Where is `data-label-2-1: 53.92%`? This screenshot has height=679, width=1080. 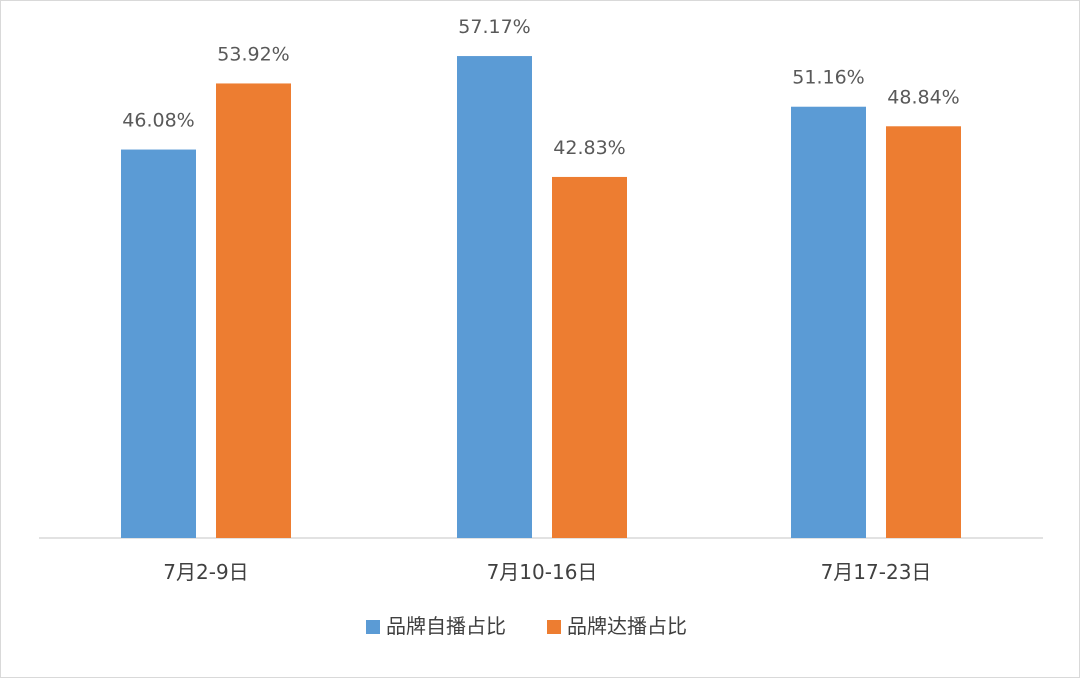 data-label-2-1: 53.92% is located at coordinates (253, 54).